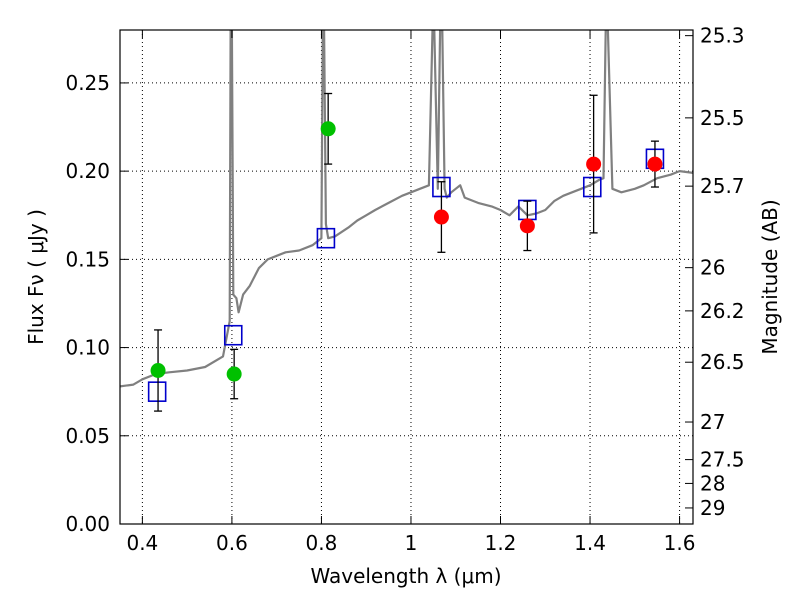 The image size is (800, 600). What do you see at coordinates (770, 276) in the screenshot?
I see `y2-axis-title: Magnitude (AB)` at bounding box center [770, 276].